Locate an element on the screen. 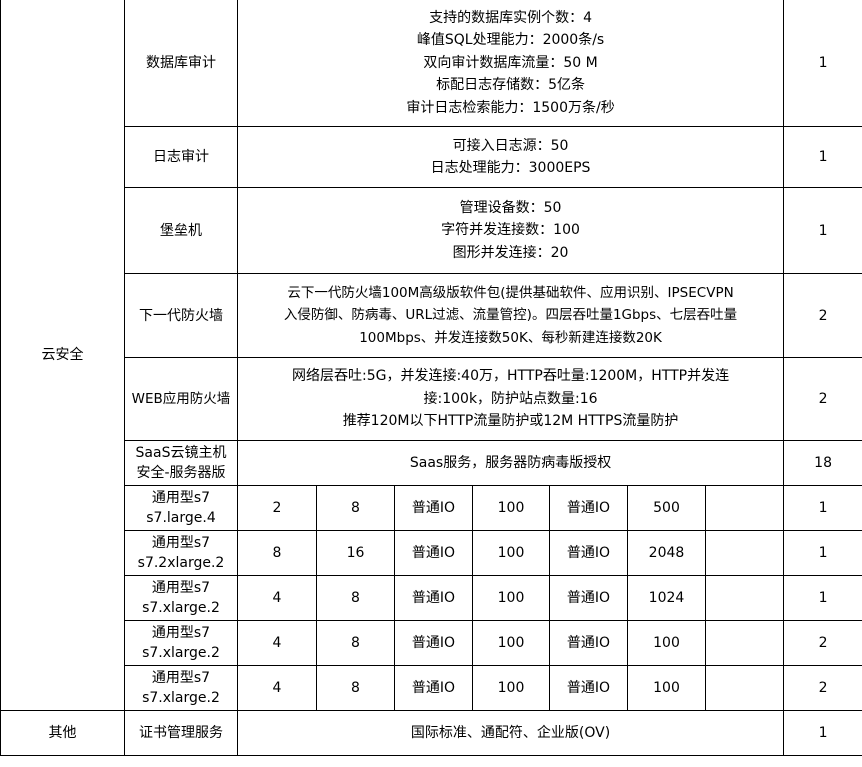 This screenshot has height=767, width=862. table-row: SaaS云镜主机 安全-服务器版 Saas服务，服务器防病毒版授权 18 is located at coordinates (431, 463).